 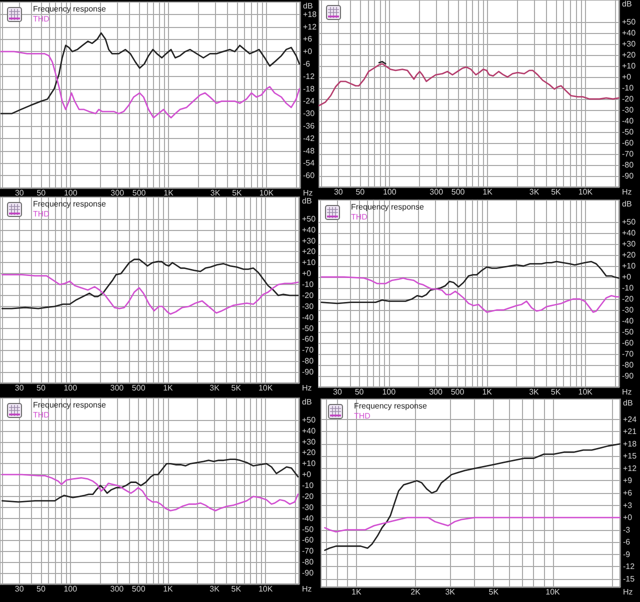 I want to click on y-tick-label: -50, so click(x=628, y=332).